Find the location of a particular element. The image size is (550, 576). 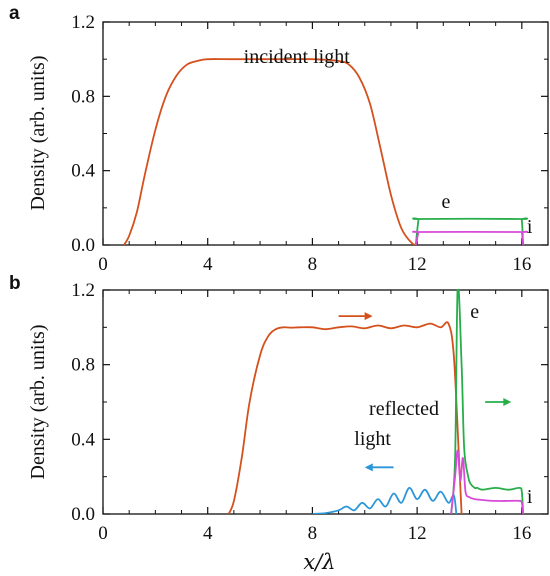

direction-arrow-green is located at coordinates (498, 402).